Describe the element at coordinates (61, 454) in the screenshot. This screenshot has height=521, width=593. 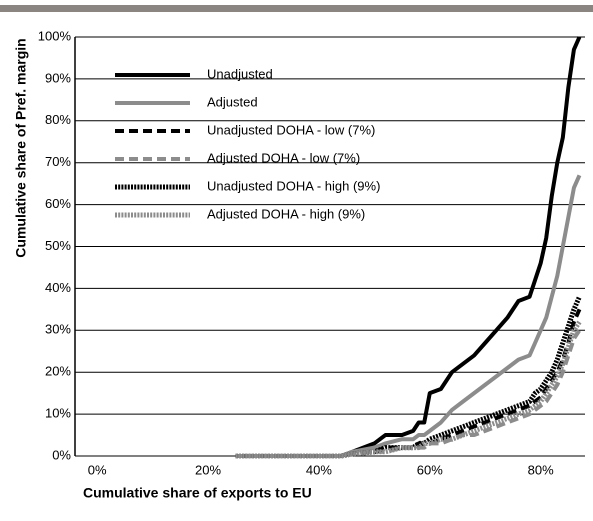
I see `y-tick-label: 0%` at that location.